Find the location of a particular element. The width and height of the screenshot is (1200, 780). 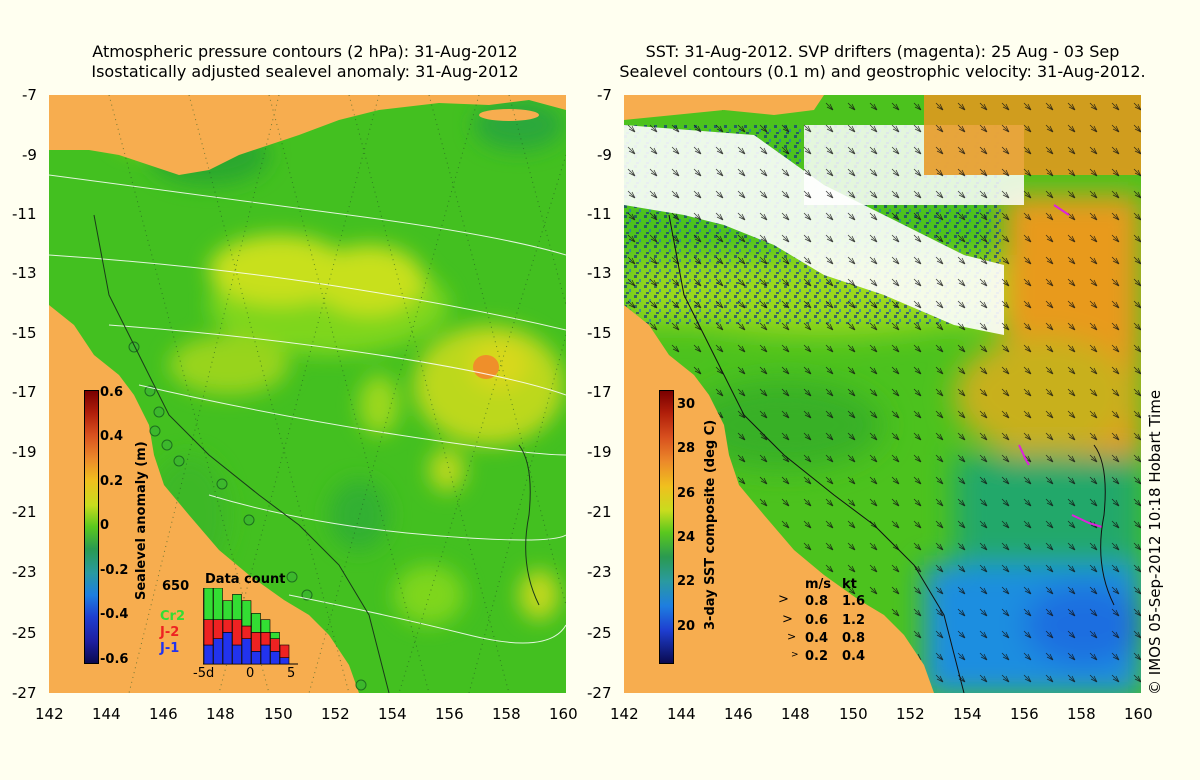

mission-j1: J-1 is located at coordinates (170, 648).